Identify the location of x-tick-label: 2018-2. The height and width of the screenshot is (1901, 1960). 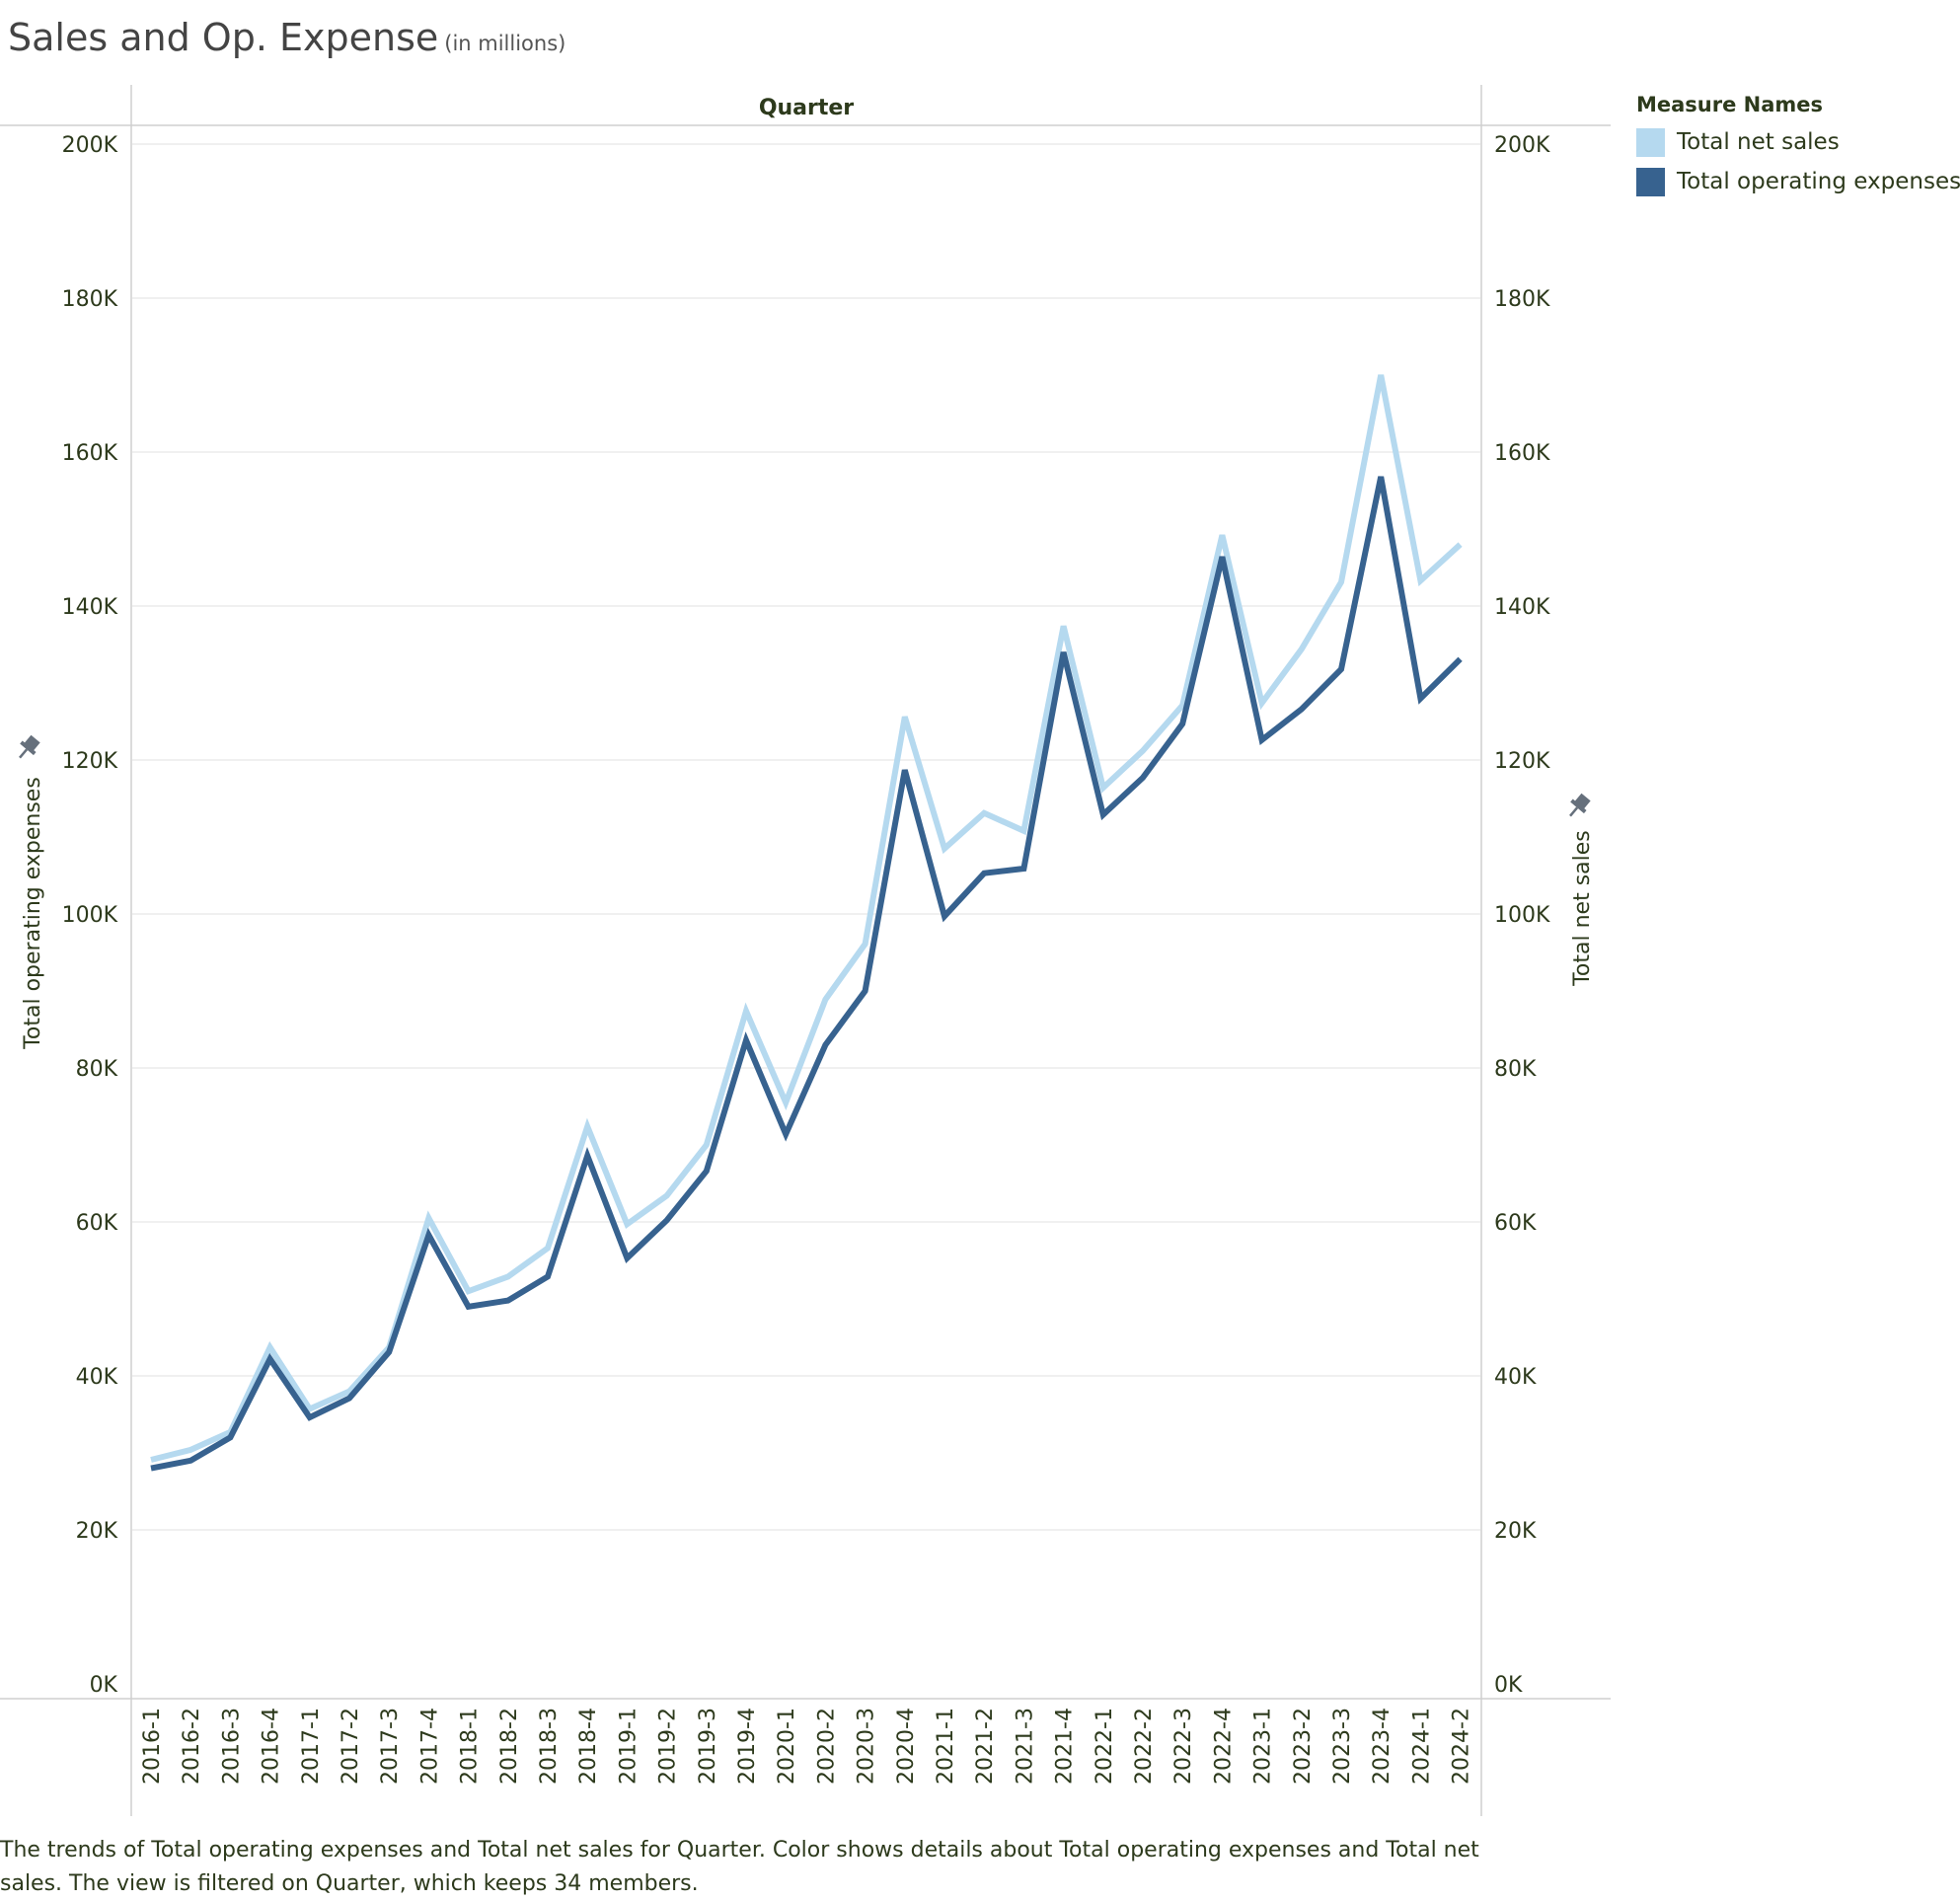
(509, 1746).